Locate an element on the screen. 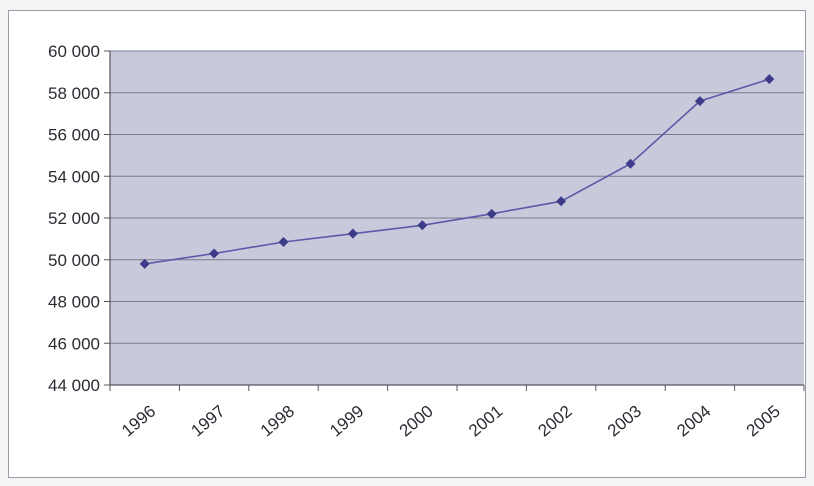  y-tick-label: 50 000 is located at coordinates (74, 260).